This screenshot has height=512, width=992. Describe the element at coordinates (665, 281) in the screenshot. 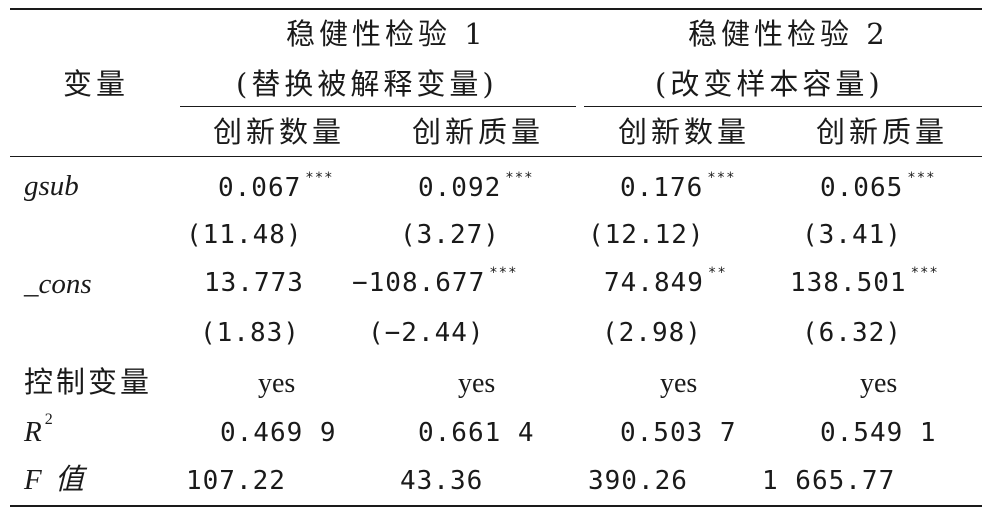

I see `cons-coef-3: 74.849 **` at that location.